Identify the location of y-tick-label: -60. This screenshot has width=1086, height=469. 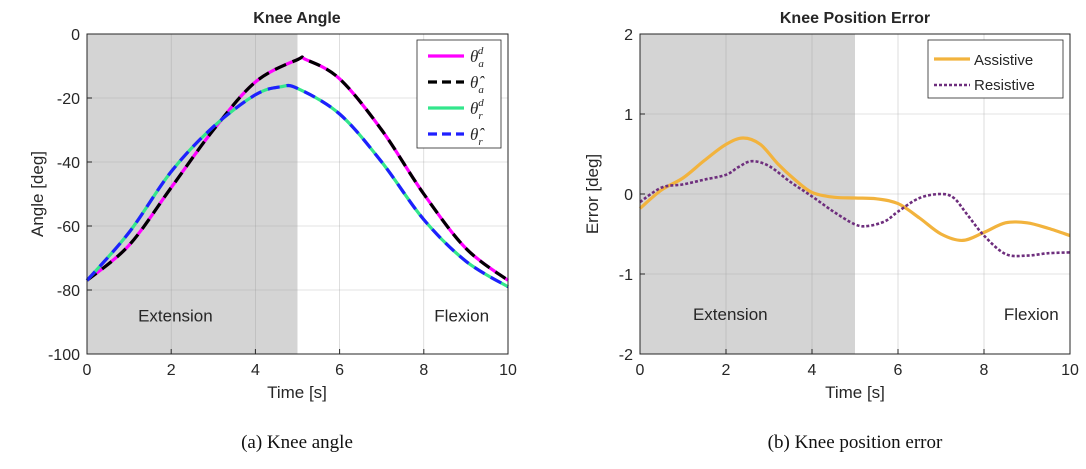
(68, 227).